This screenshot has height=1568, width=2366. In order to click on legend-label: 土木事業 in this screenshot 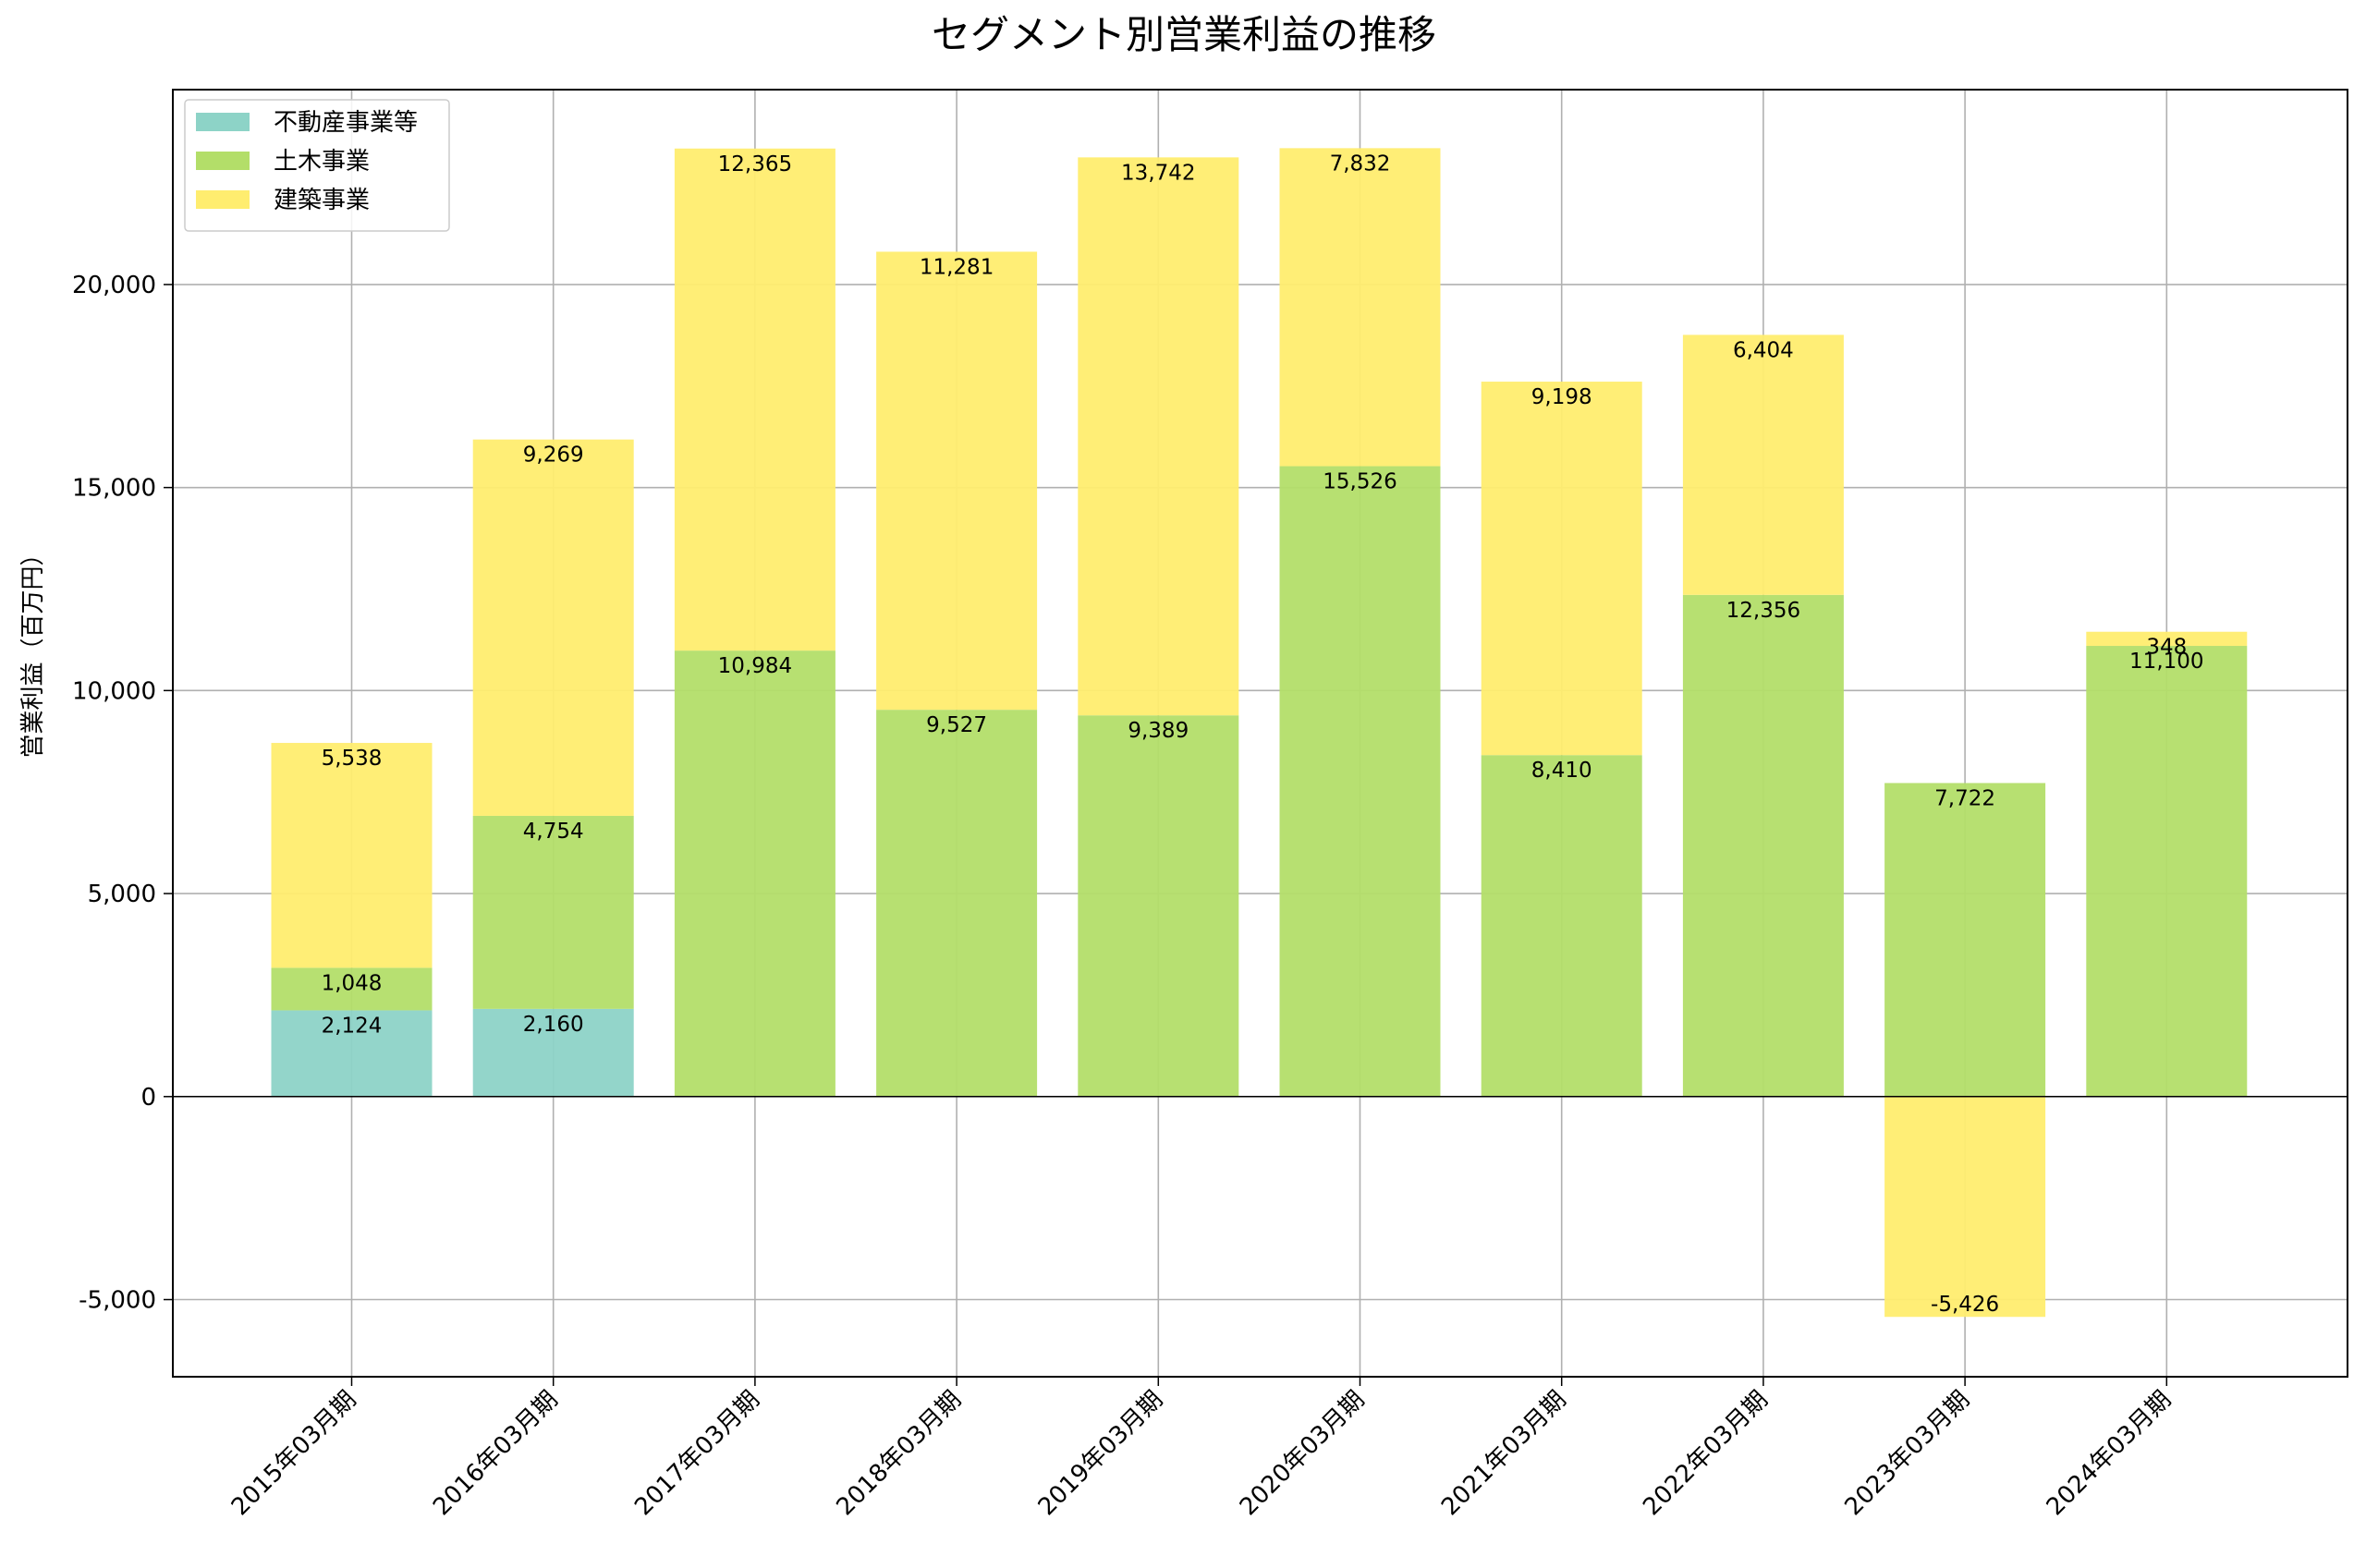, I will do `click(322, 162)`.